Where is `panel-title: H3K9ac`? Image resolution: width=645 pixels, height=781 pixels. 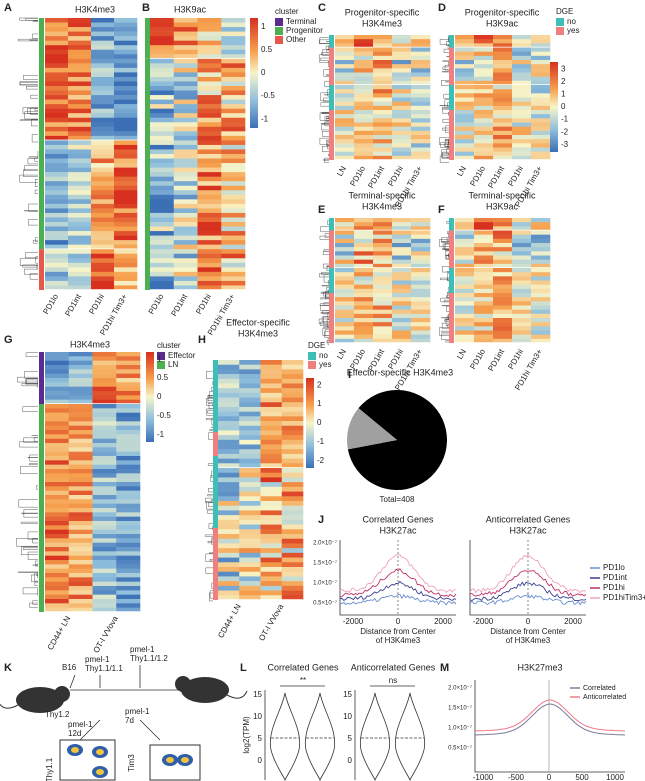
panel-title: H3K9ac is located at coordinates (502, 206).